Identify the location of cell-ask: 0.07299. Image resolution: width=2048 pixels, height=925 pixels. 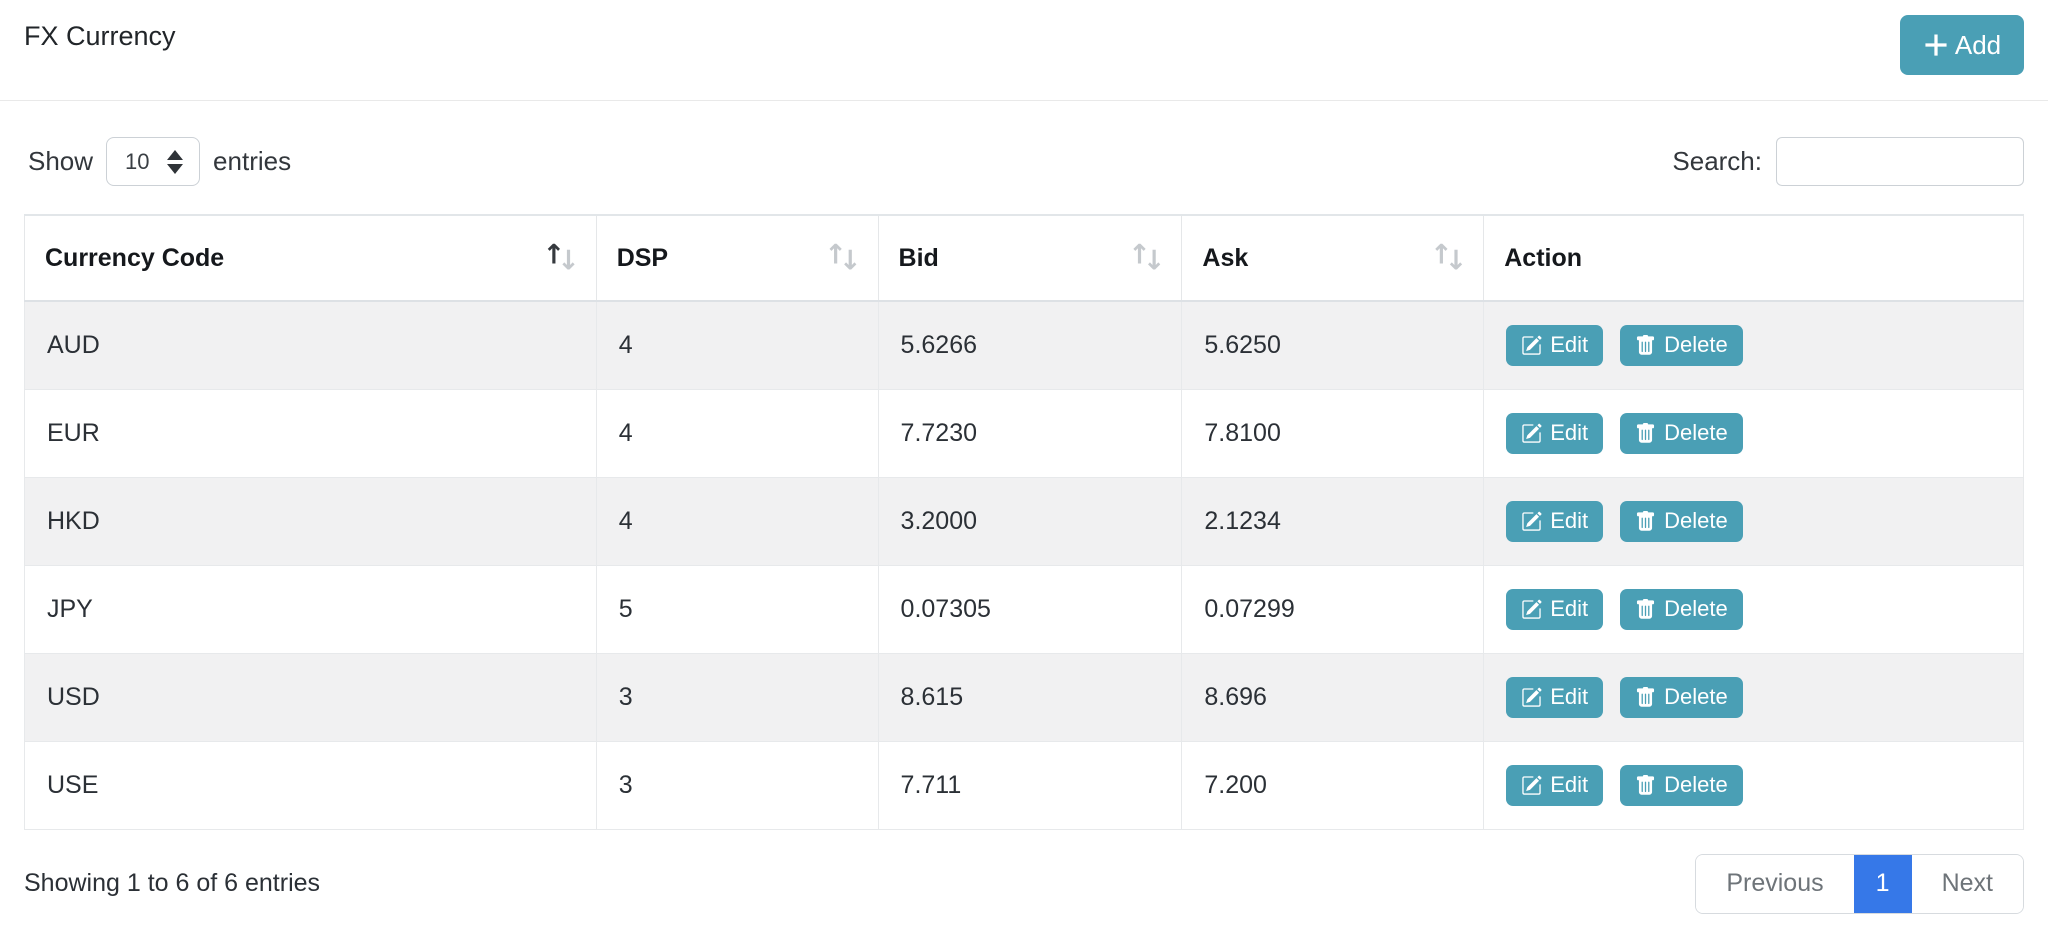
(1333, 609).